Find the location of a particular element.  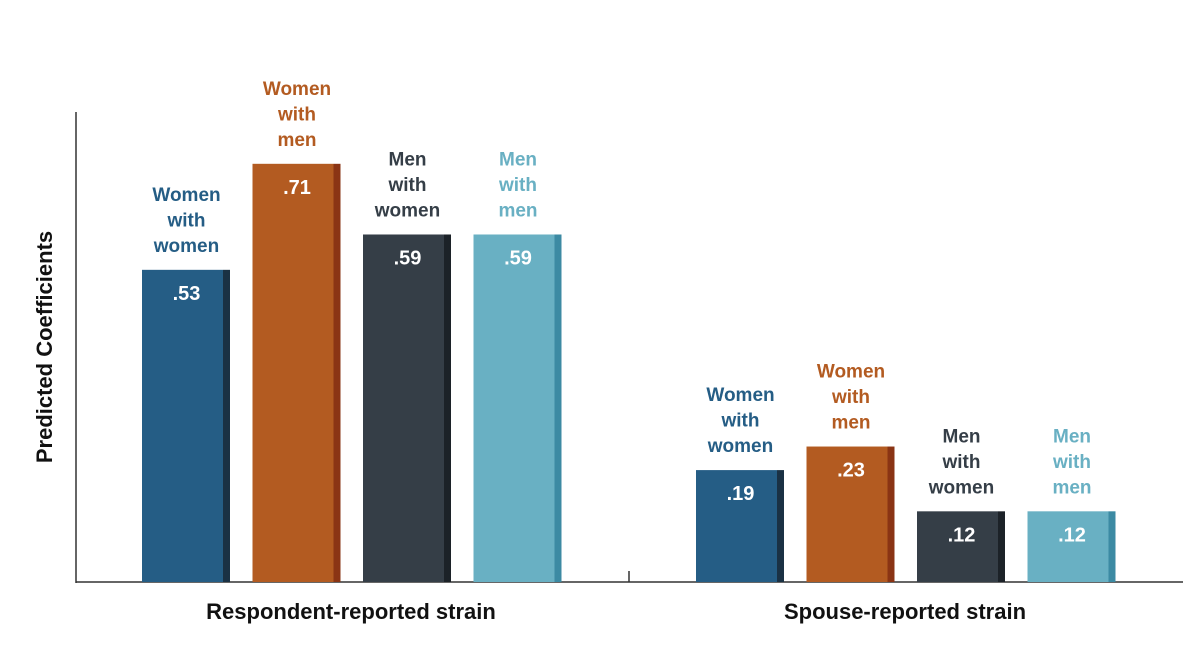

category-label: Spouse-reported strain is located at coordinates (905, 611).